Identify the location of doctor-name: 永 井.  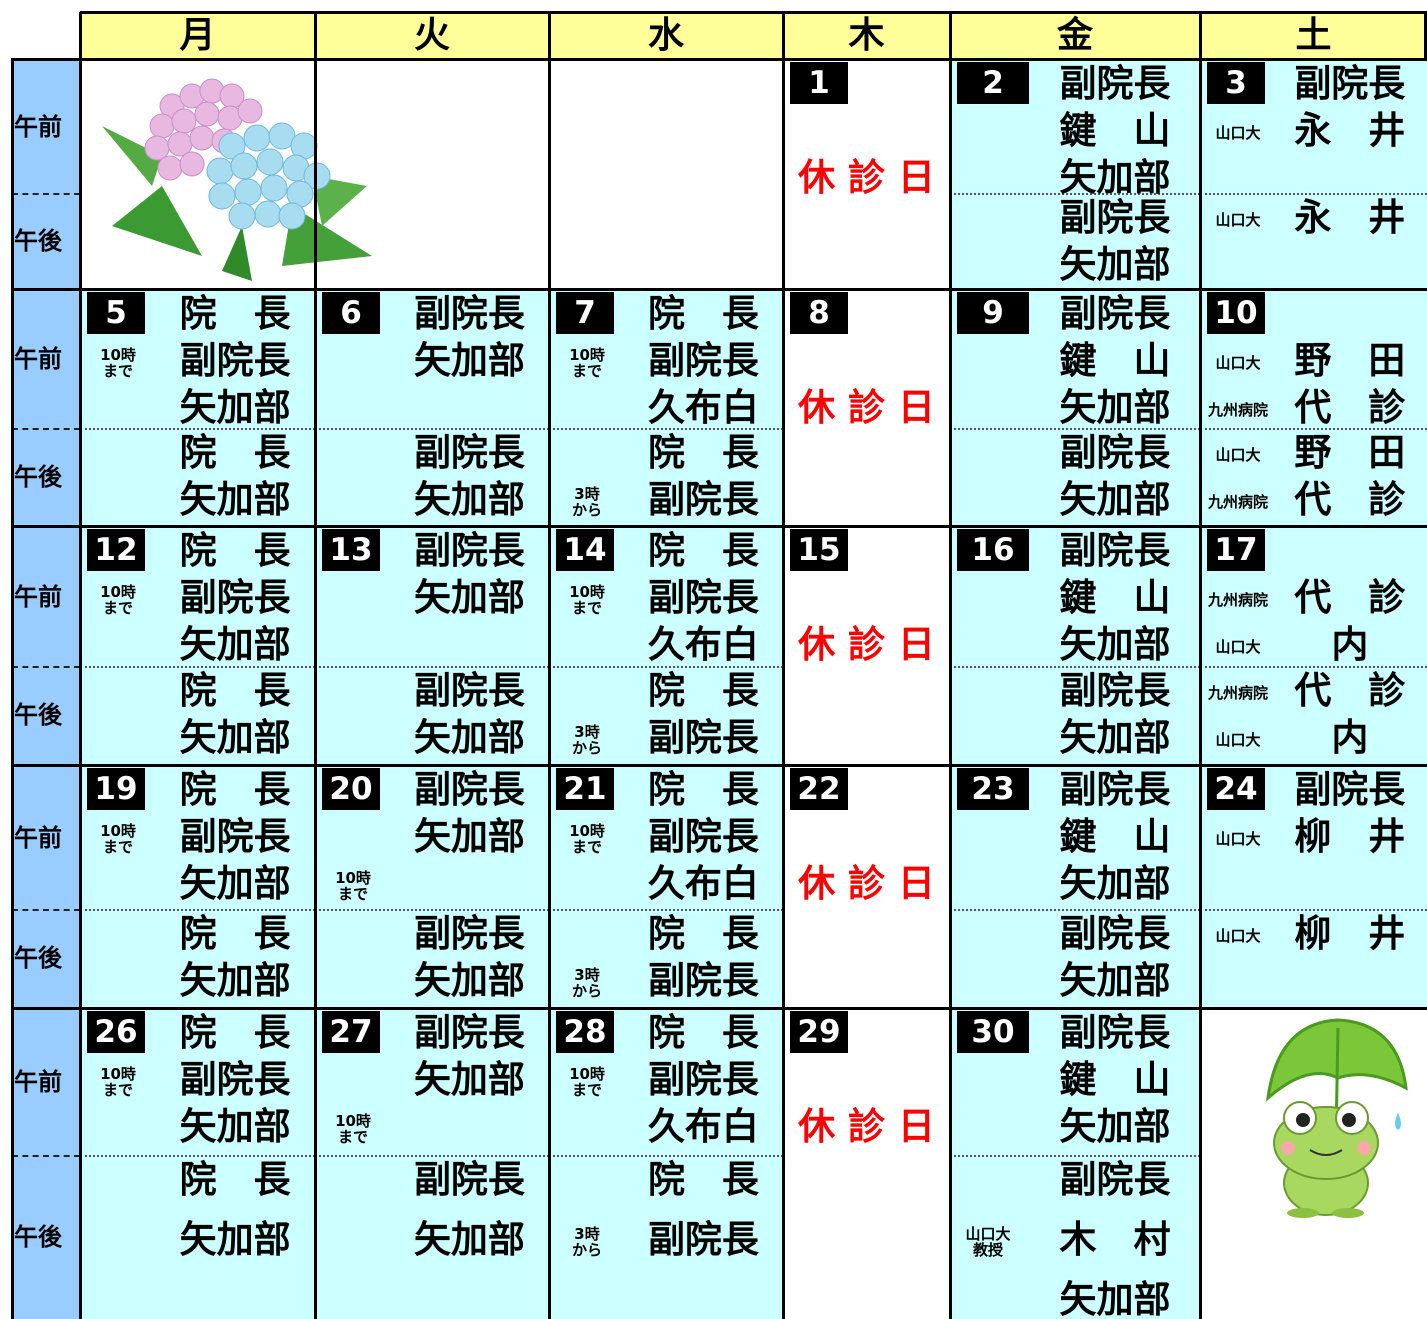
(1350, 217).